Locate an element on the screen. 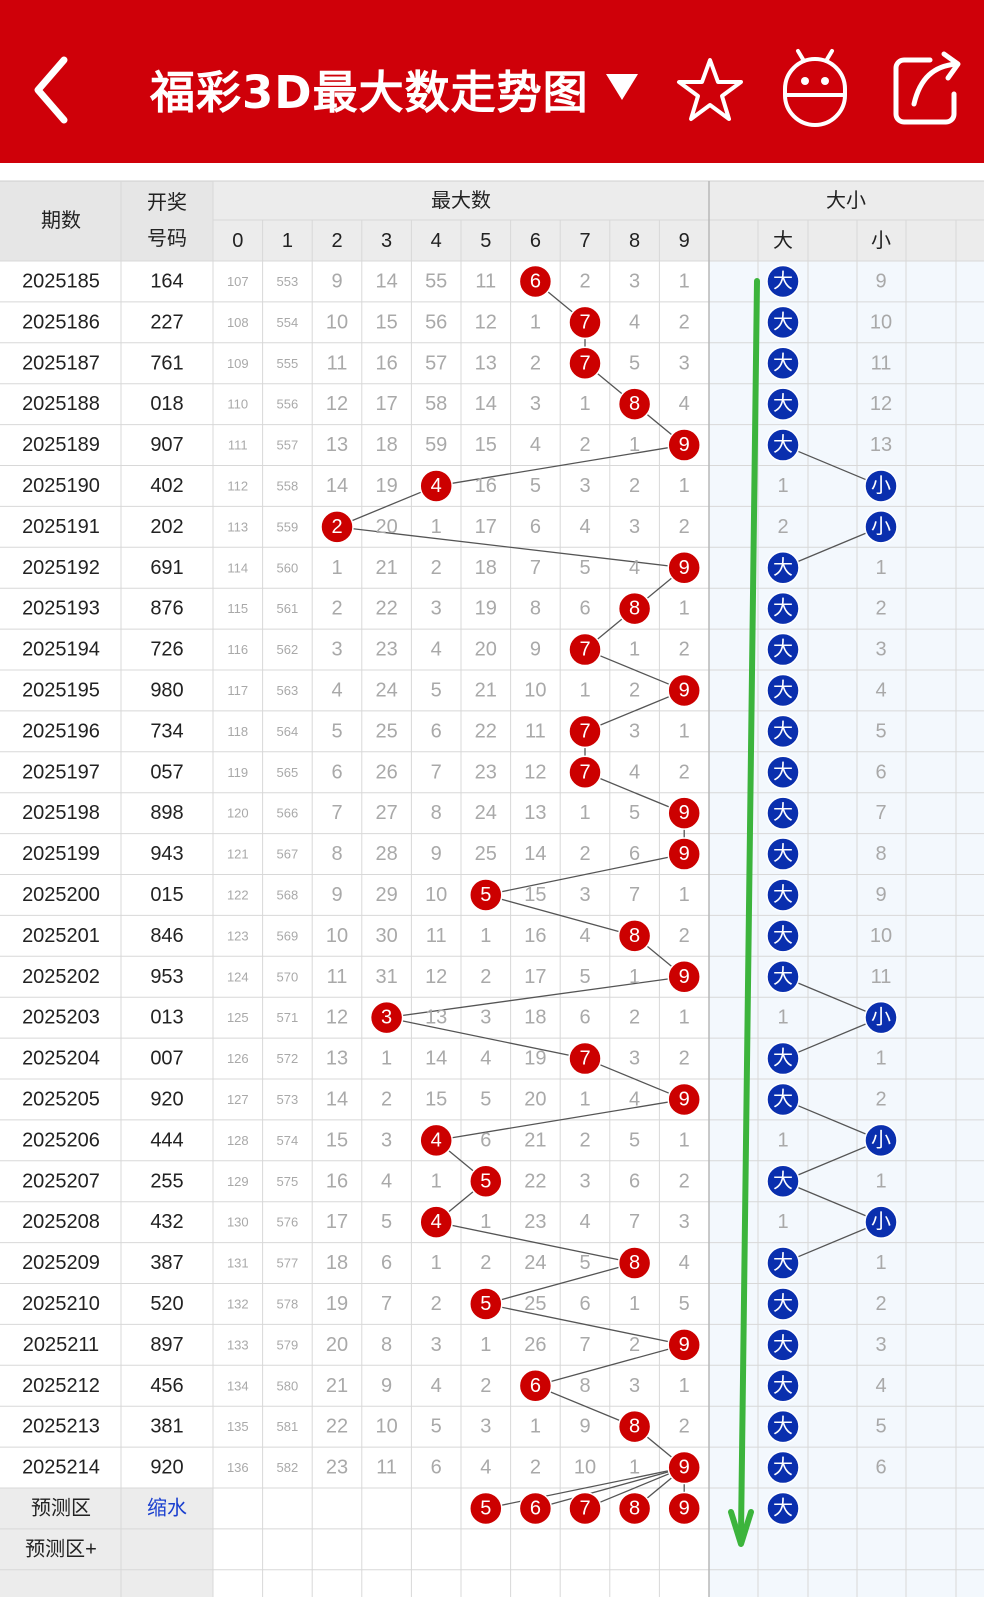 The image size is (984, 1597). miss-count-cell: 3 is located at coordinates (684, 1222).